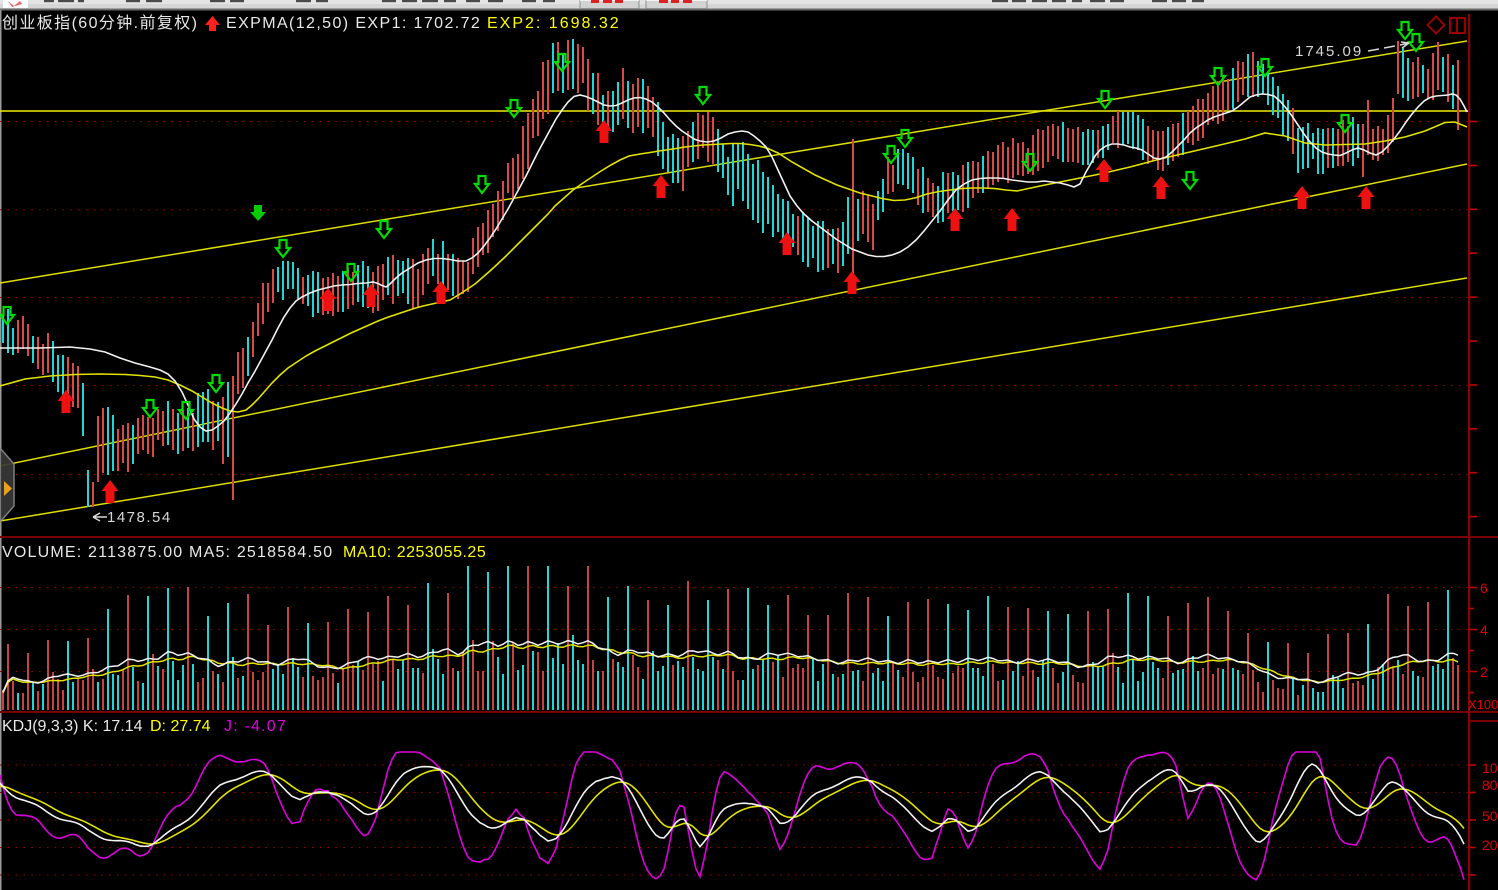  I want to click on svg-text: 4, so click(1484, 630).